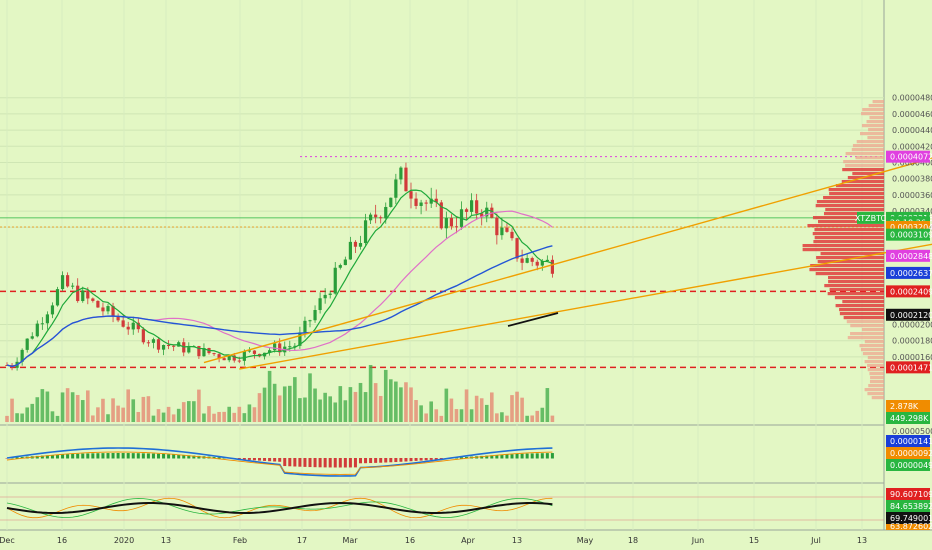 The image size is (932, 550). I want to click on macd-tick-label: 0.0000500, so click(912, 431).